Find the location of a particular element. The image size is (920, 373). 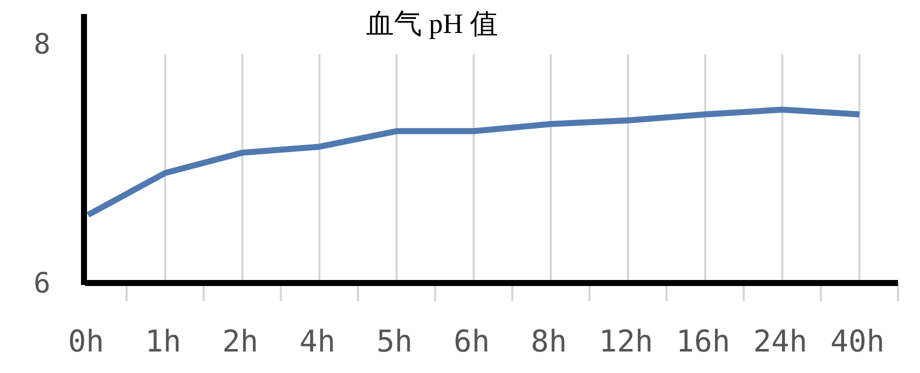

x-tick-label: 5h is located at coordinates (394, 342).